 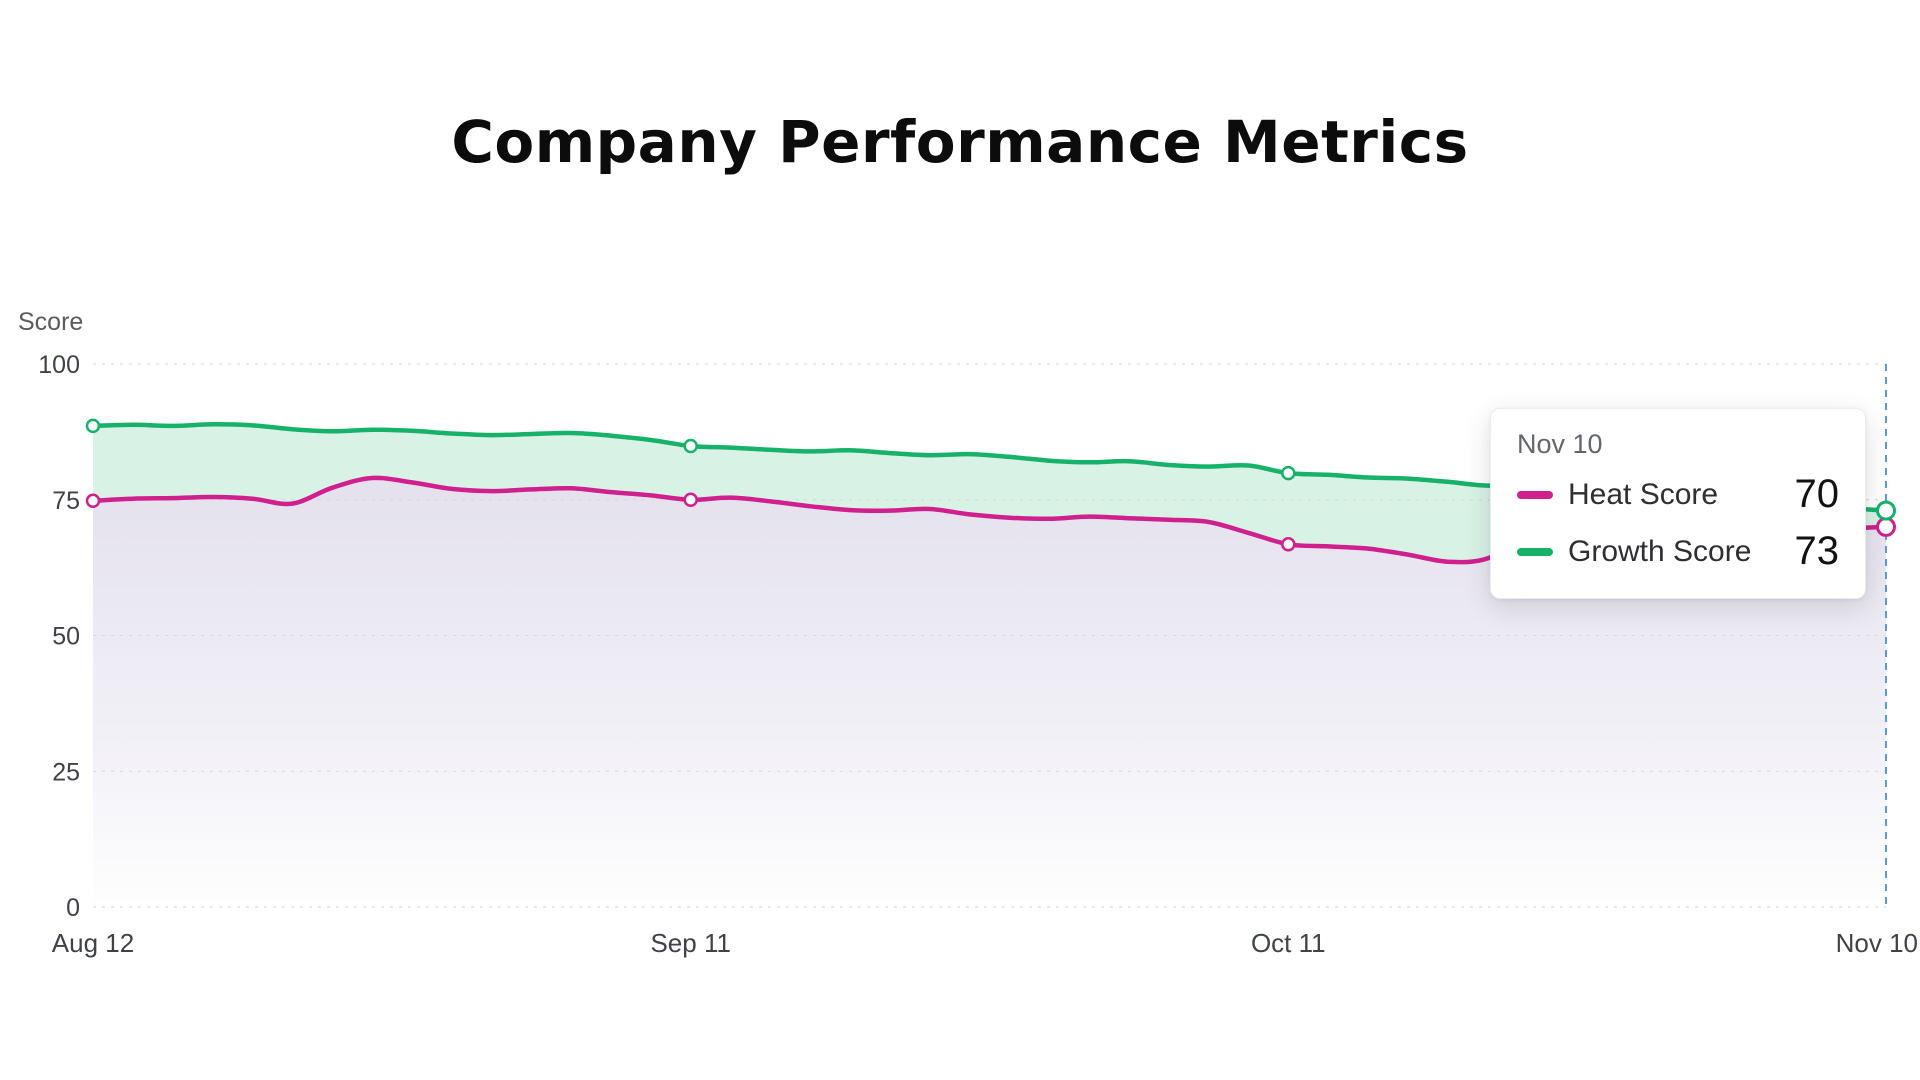 What do you see at coordinates (50, 322) in the screenshot?
I see `y-axis-title: Score` at bounding box center [50, 322].